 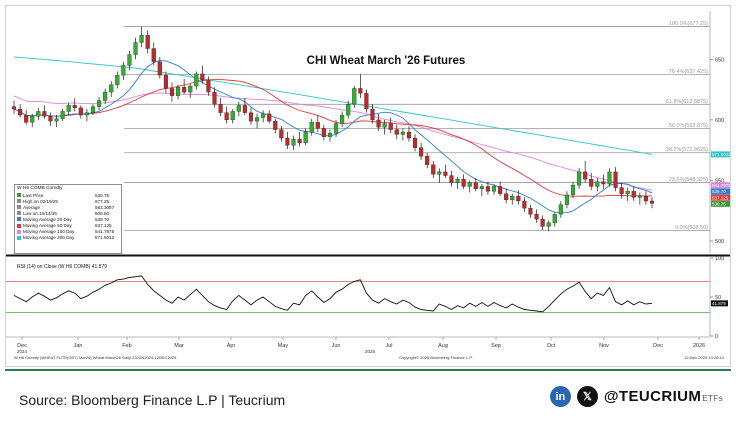 What do you see at coordinates (102, 195) in the screenshot?
I see `legend-value: 530.75` at bounding box center [102, 195].